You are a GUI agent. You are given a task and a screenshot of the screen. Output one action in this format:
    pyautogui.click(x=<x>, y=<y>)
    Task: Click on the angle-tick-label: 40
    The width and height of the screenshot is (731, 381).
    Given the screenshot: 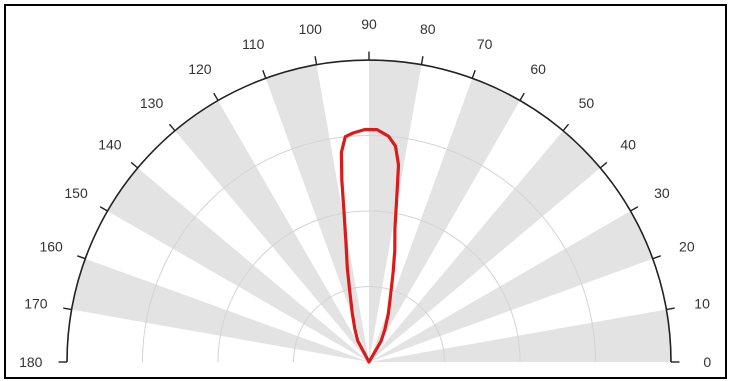 What is the action you would take?
    pyautogui.click(x=628, y=145)
    